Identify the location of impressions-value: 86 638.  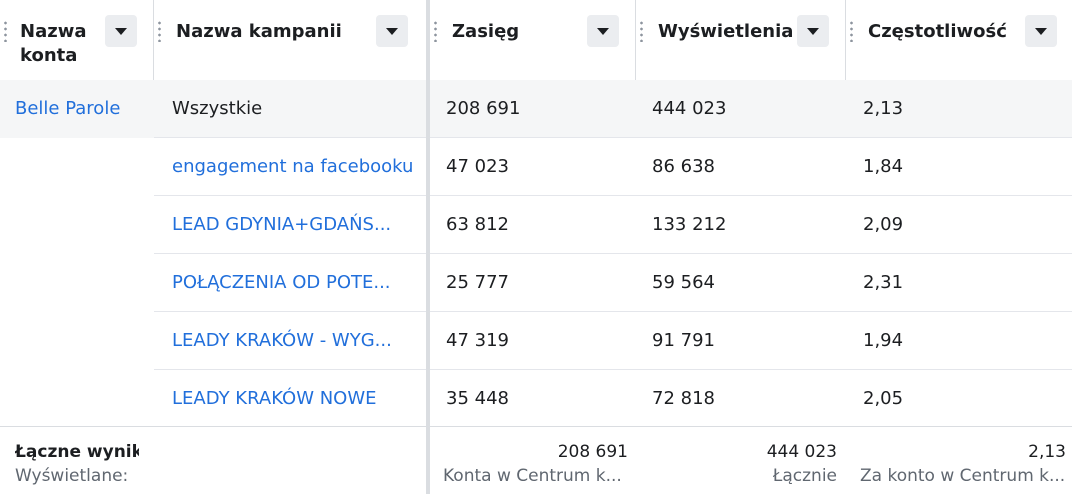
(683, 166).